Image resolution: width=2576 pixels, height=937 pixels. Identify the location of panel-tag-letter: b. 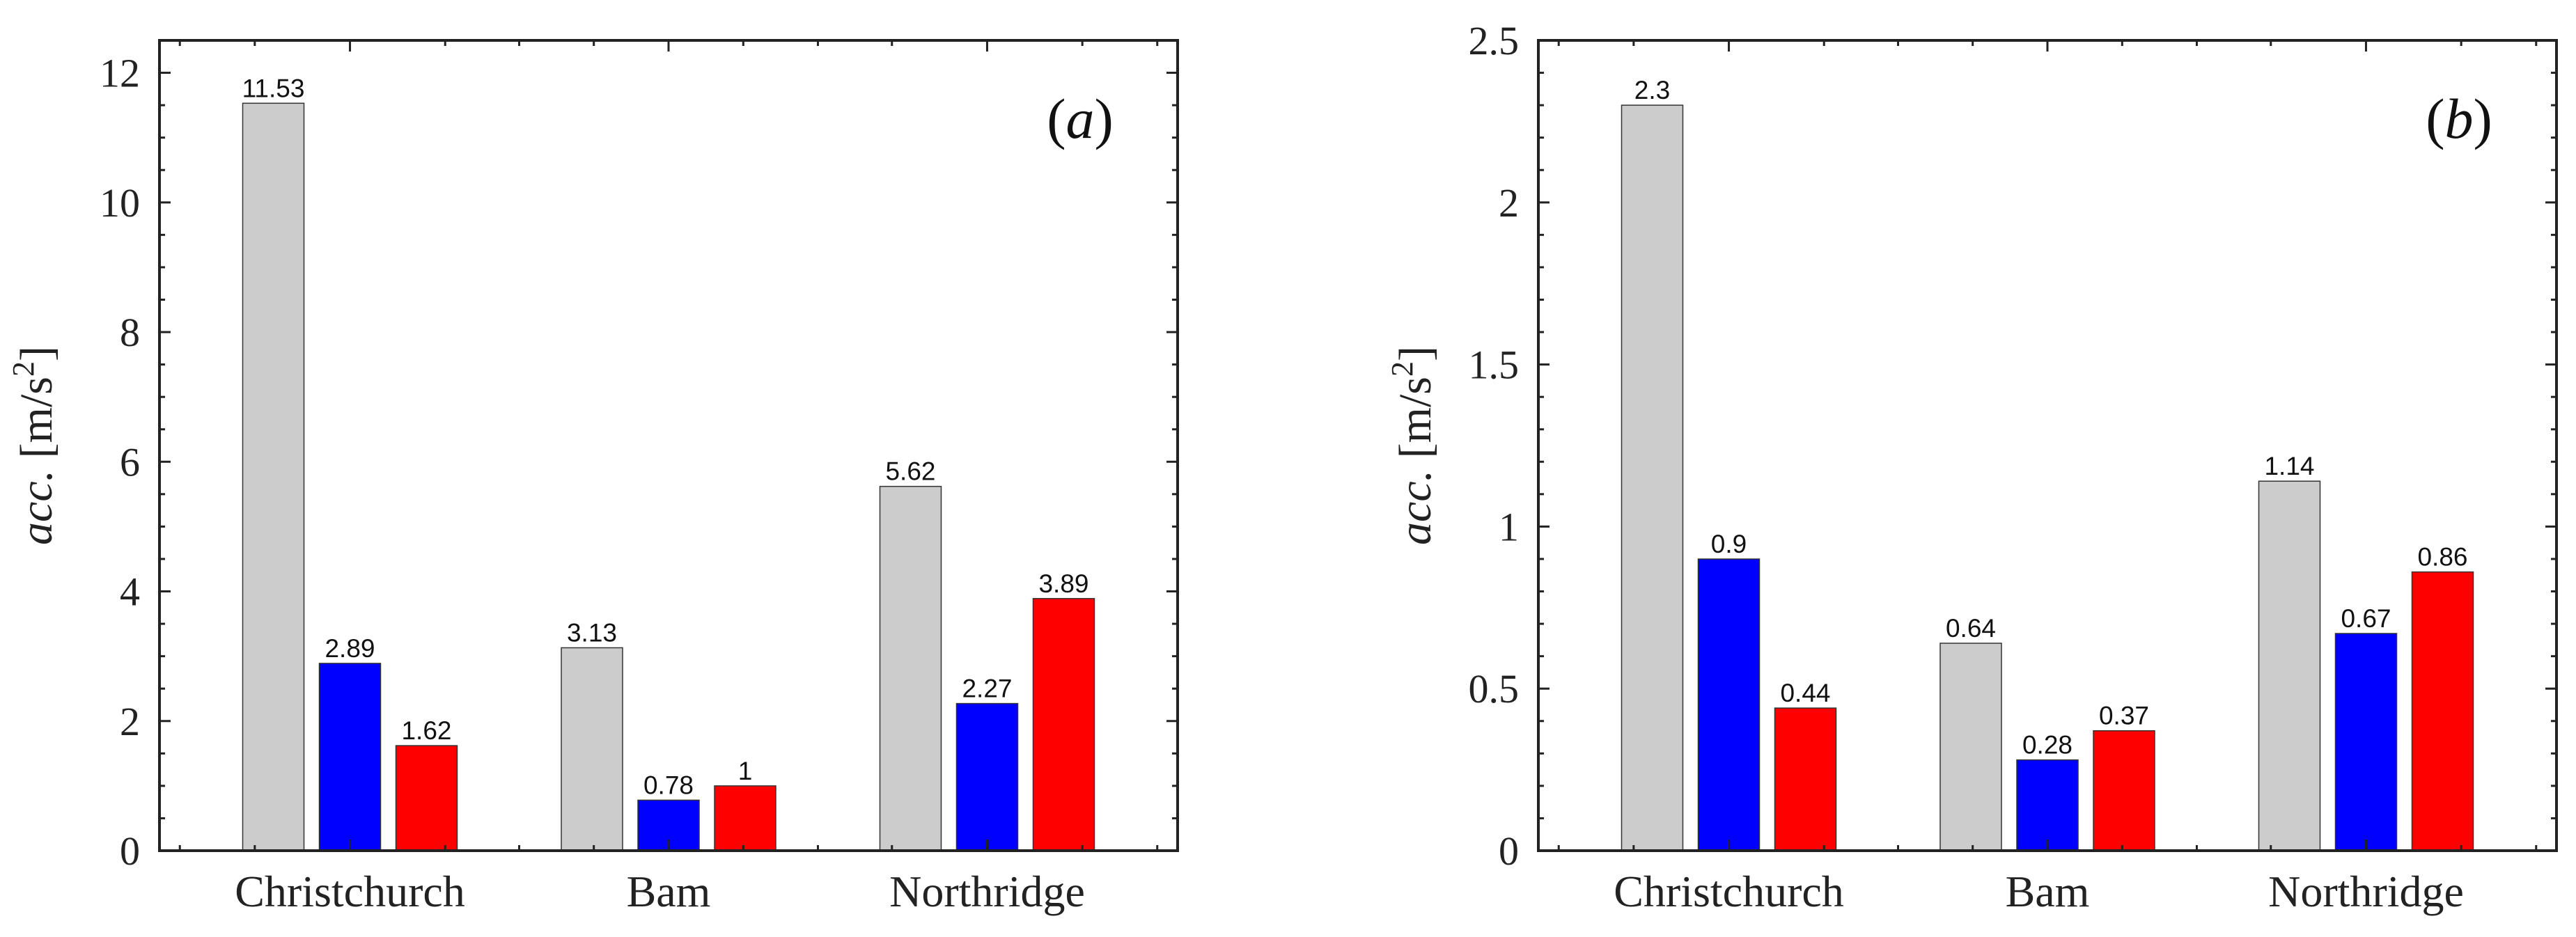
(2459, 118).